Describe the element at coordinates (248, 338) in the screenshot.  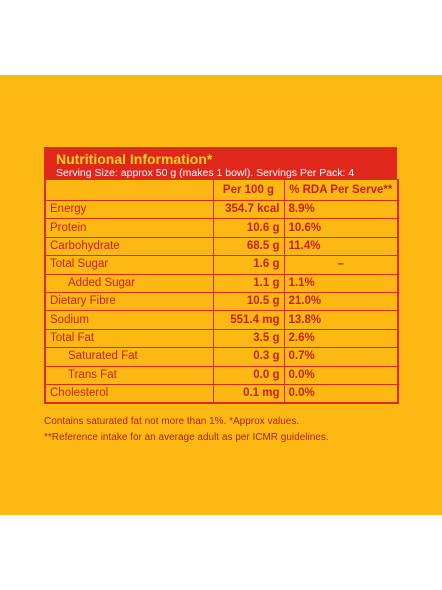
I see `per-100g-value: 3.5 g` at that location.